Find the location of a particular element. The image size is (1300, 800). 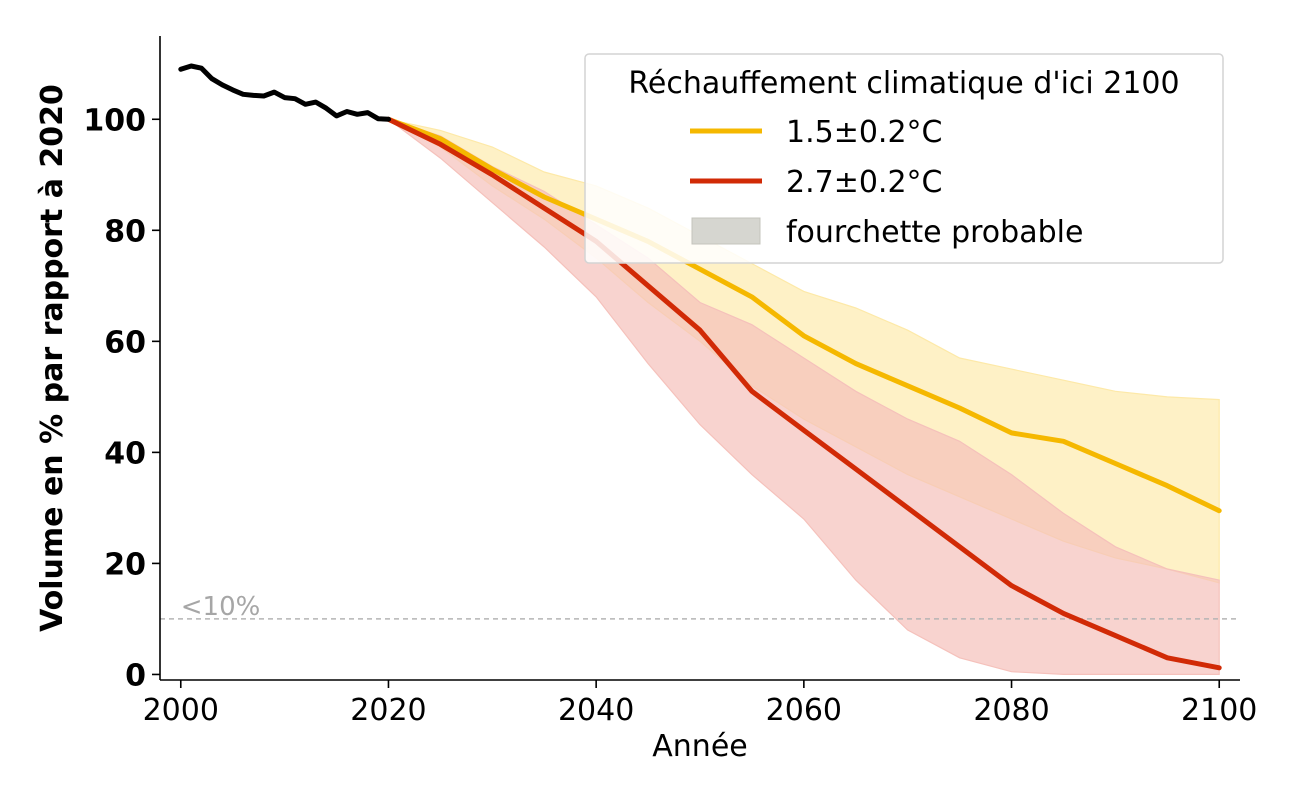

x-tick-label: 2100 is located at coordinates (1219, 710).